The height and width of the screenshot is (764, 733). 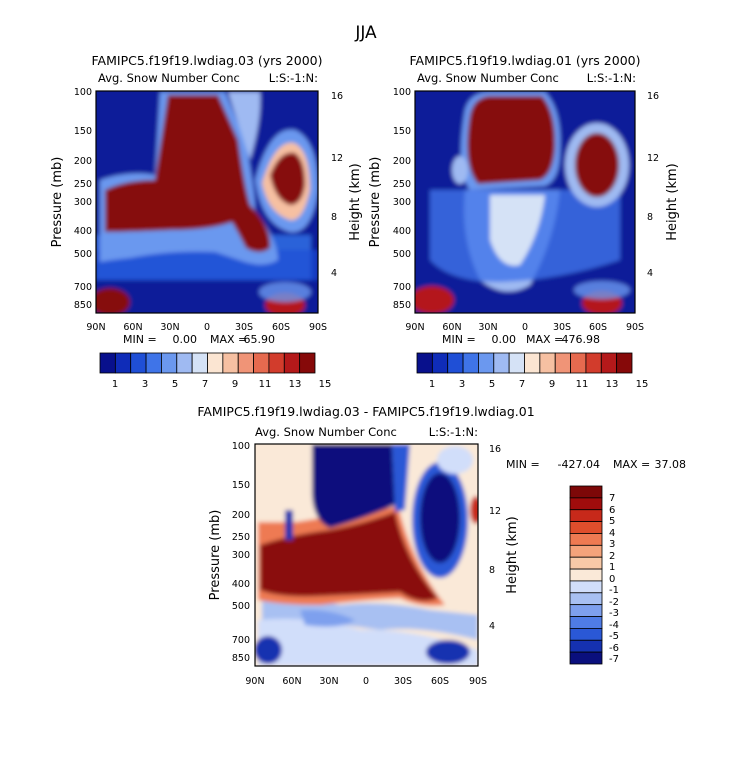 I want to click on p2-xtick-60n: 60N, so click(x=451, y=327).